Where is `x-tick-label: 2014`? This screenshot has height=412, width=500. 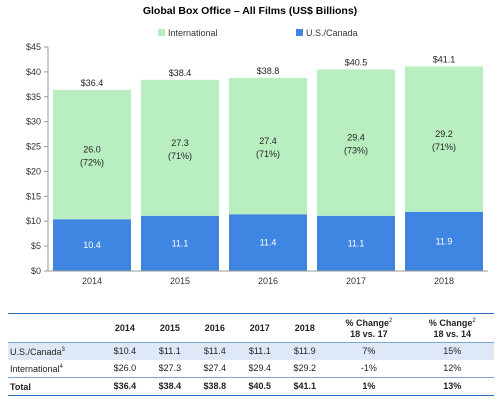 x-tick-label: 2014 is located at coordinates (92, 281).